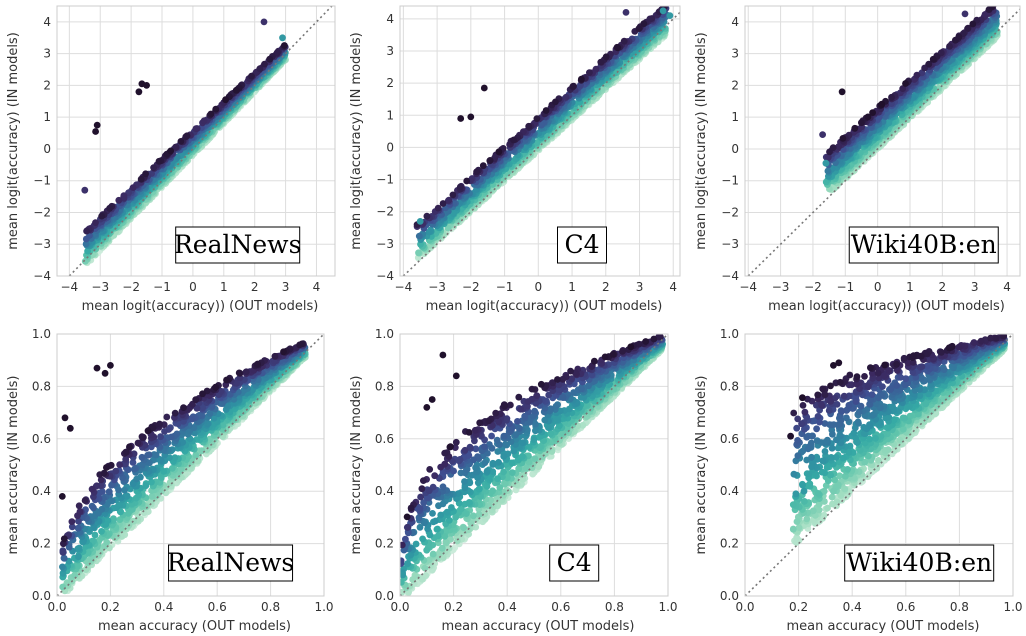  Describe the element at coordinates (845, 287) in the screenshot. I see `x-tick-label: −1` at that location.